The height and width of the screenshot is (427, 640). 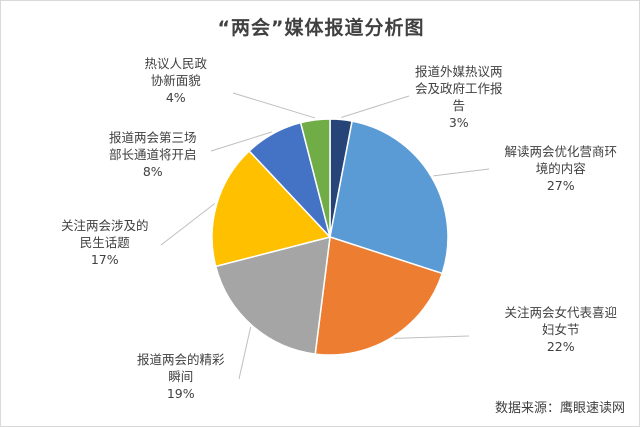 I want to click on slice-label-text: 报道外媒热议两, so click(x=459, y=71).